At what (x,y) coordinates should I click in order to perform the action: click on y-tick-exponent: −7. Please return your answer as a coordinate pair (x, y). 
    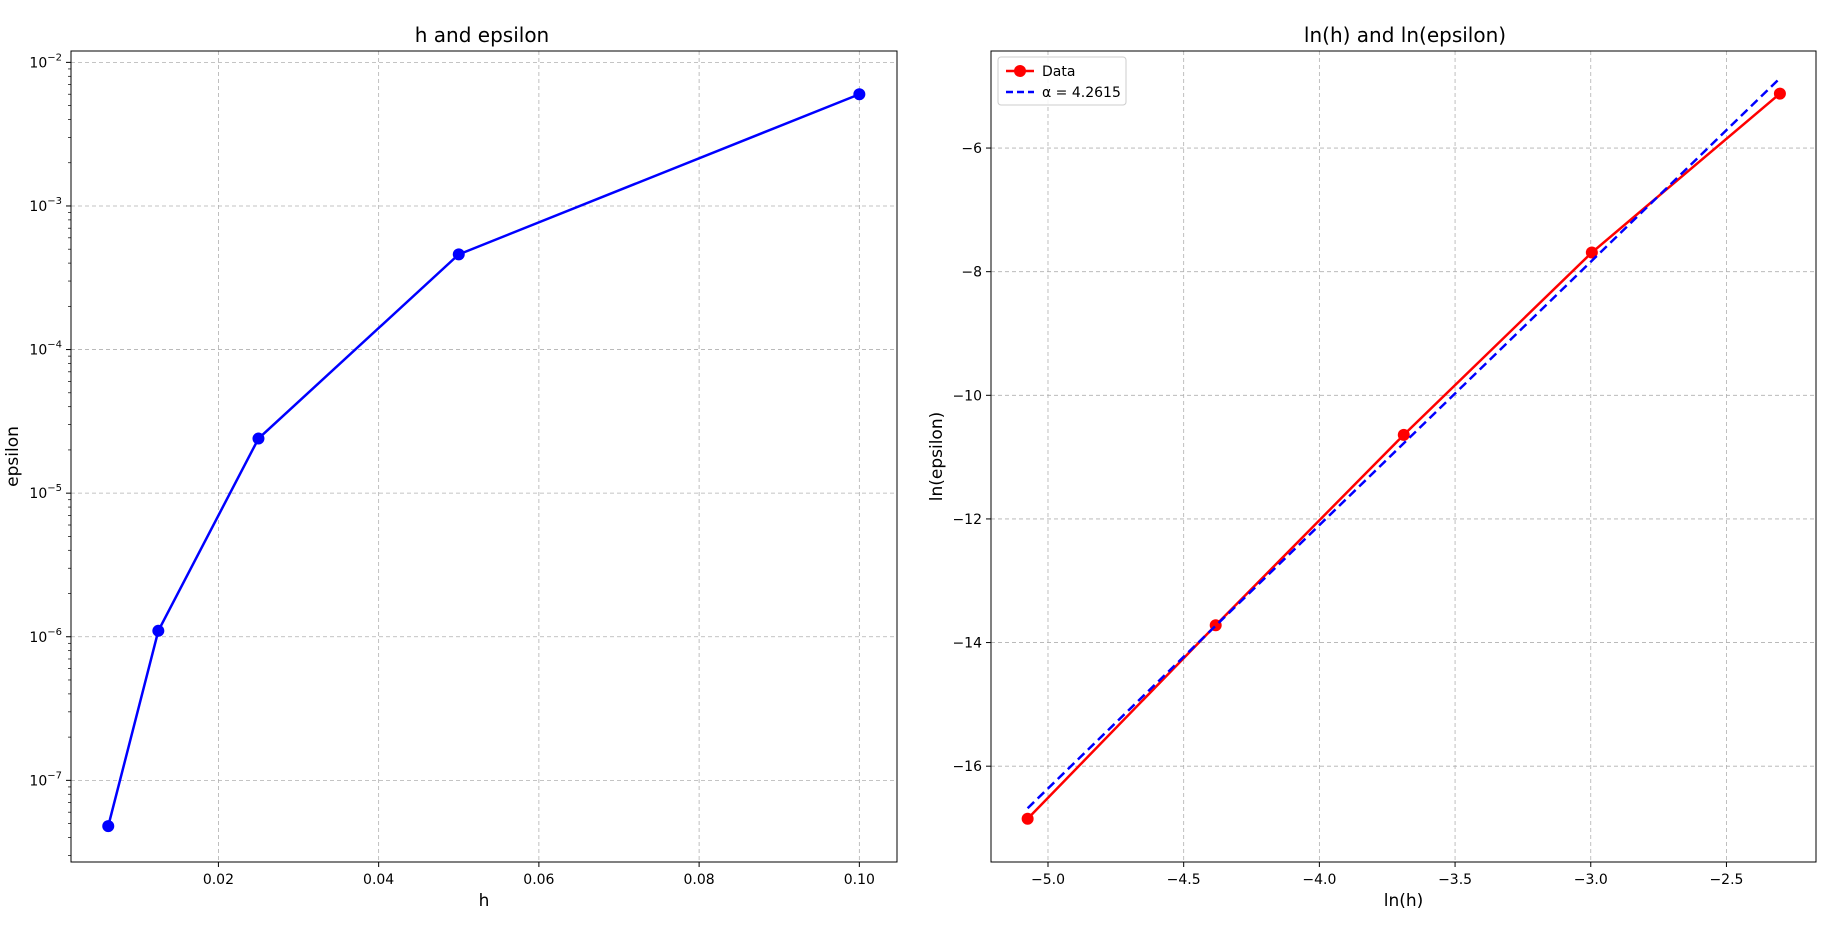
    Looking at the image, I should click on (54, 775).